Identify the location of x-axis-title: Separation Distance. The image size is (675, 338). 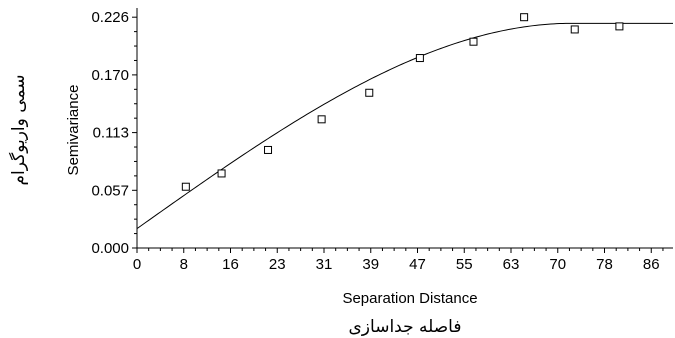
(409, 298).